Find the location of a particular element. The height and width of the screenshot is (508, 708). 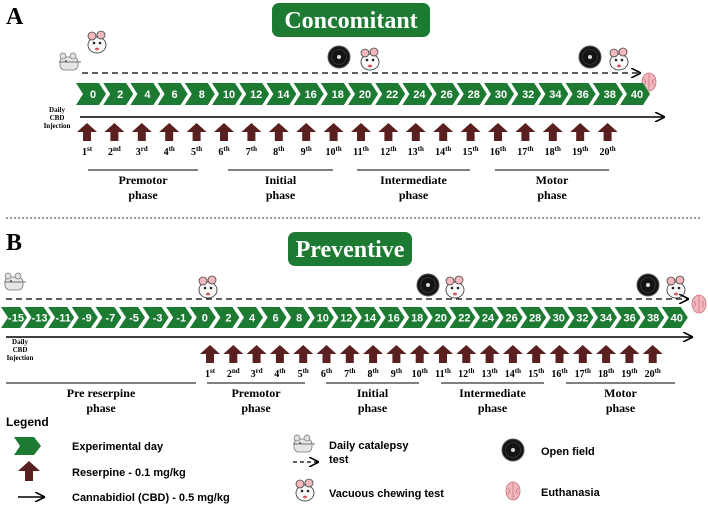

injection-number: 12 is located at coordinates (385, 152).